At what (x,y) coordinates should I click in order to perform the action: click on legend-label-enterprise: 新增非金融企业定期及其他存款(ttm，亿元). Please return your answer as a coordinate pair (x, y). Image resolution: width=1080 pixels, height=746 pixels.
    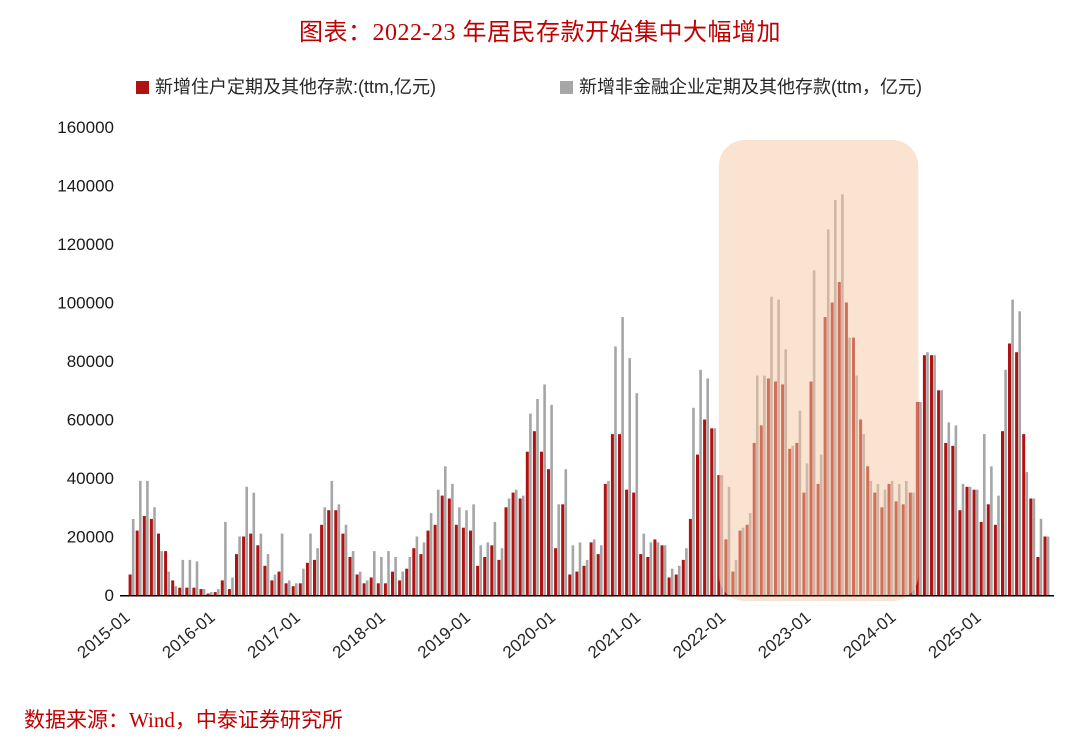
    Looking at the image, I should click on (750, 87).